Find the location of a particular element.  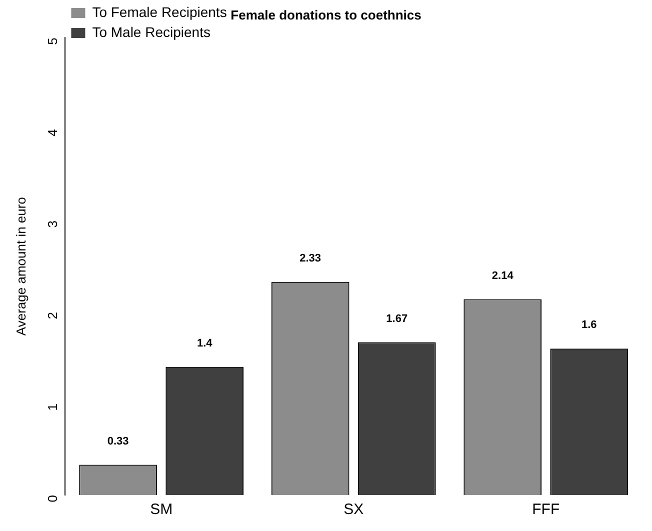

y-tick-label: 0 is located at coordinates (52, 498).